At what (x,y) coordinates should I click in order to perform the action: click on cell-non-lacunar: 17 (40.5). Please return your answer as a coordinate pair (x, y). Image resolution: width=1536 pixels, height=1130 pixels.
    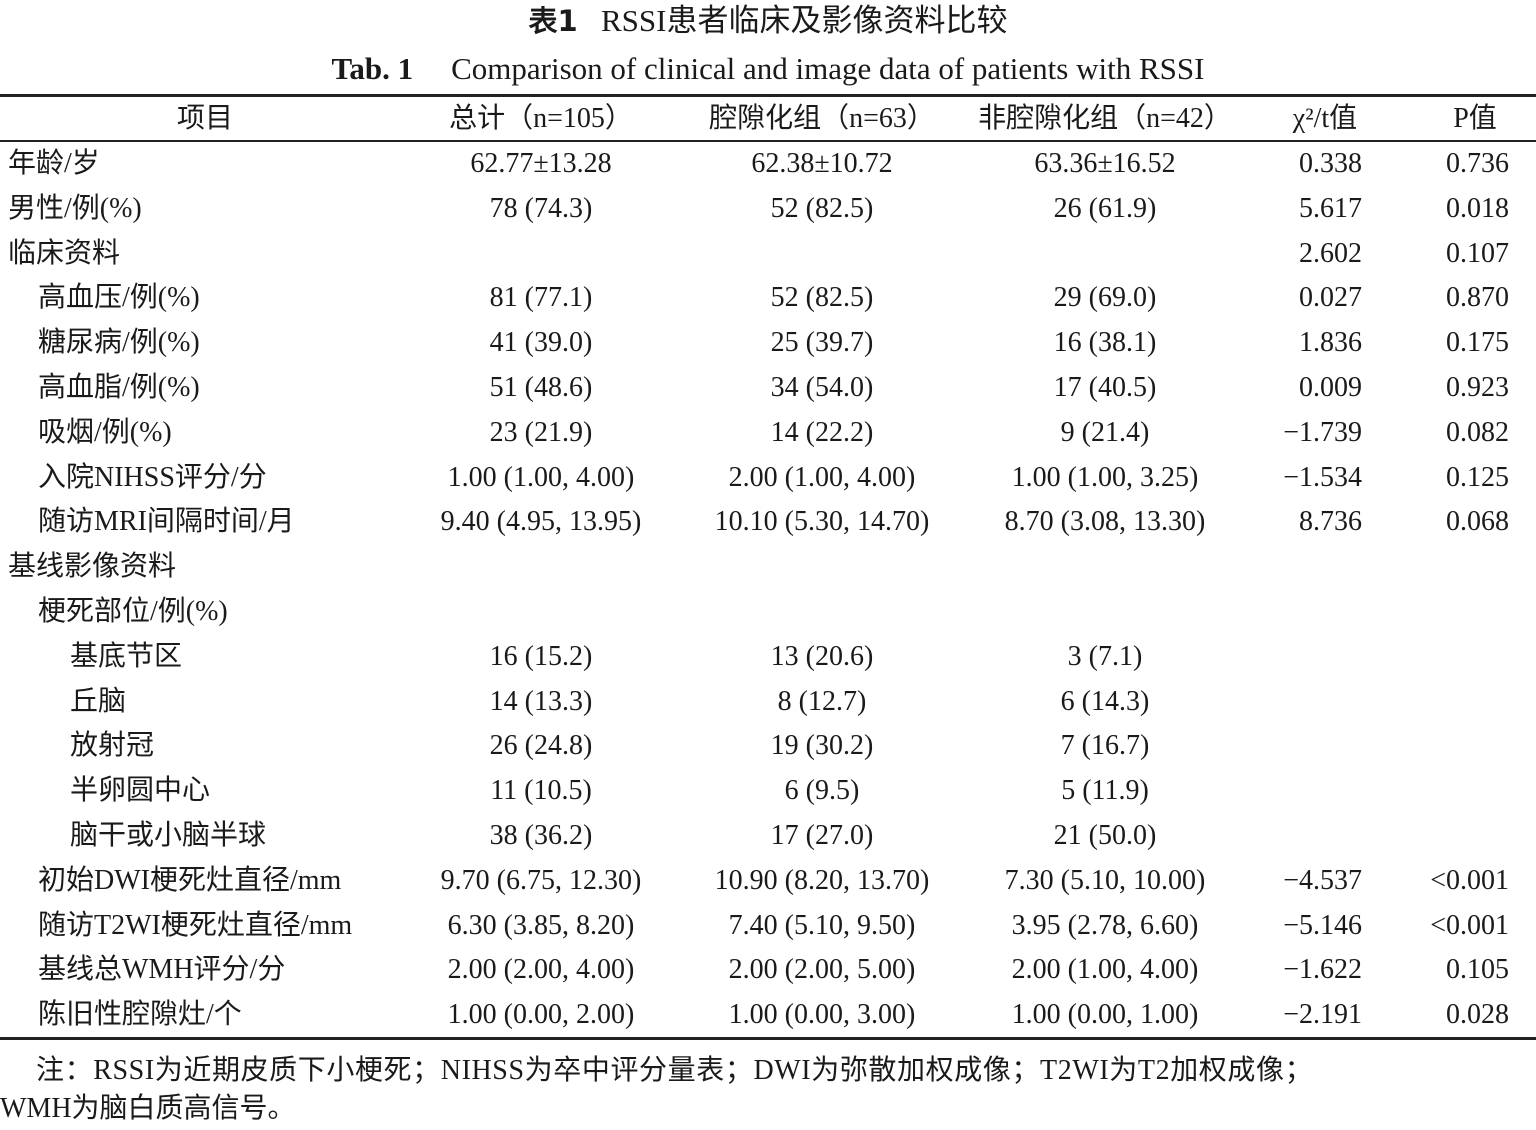
    Looking at the image, I should click on (1105, 387).